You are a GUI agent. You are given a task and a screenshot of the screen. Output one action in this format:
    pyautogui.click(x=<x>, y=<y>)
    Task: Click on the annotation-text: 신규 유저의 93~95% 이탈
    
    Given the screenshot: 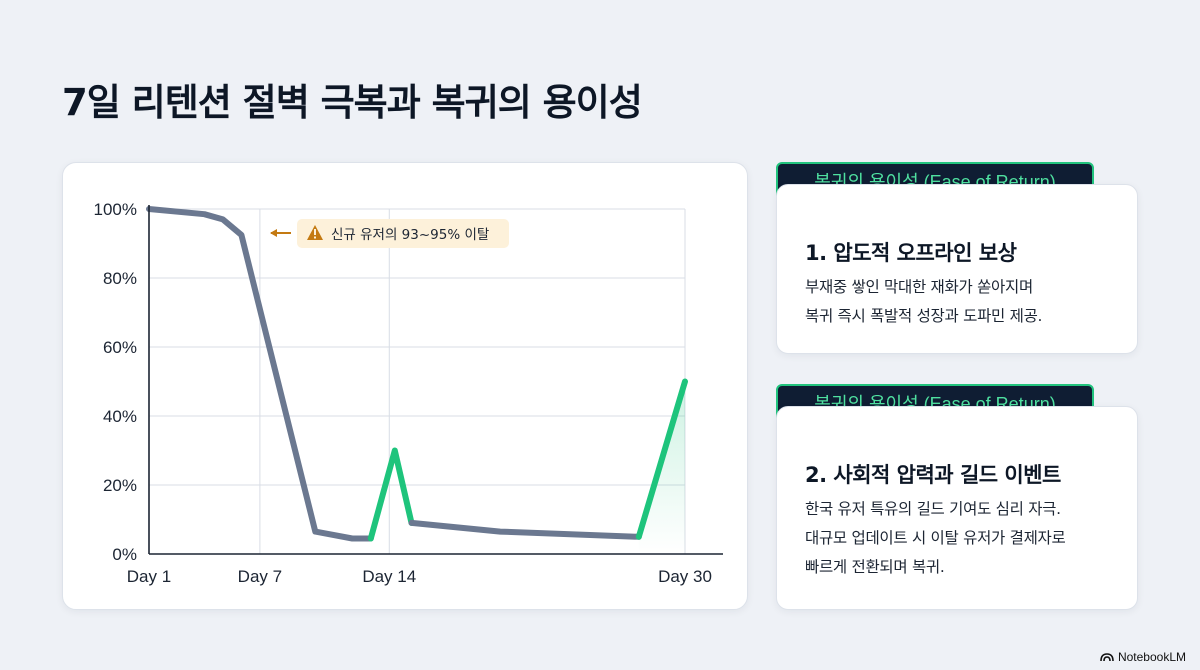 What is the action you would take?
    pyautogui.click(x=410, y=235)
    